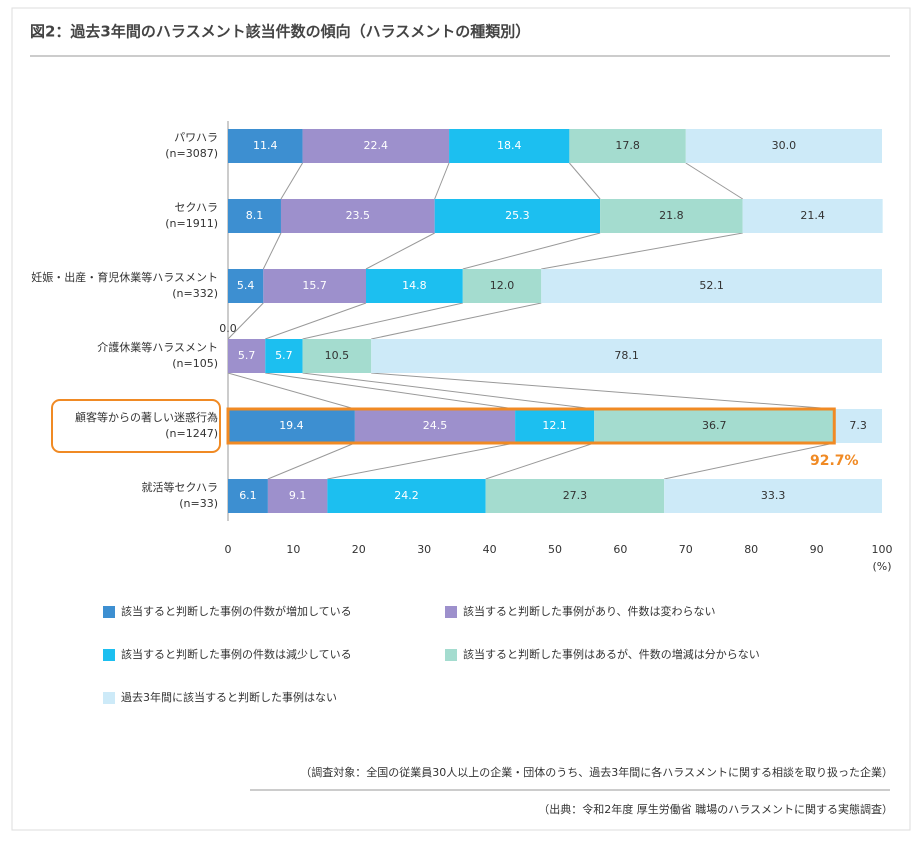 The height and width of the screenshot is (843, 924). Describe the element at coordinates (146, 425) in the screenshot. I see `category-label: 顧客等からの著しい迷惑行為 (n=1247)` at that location.